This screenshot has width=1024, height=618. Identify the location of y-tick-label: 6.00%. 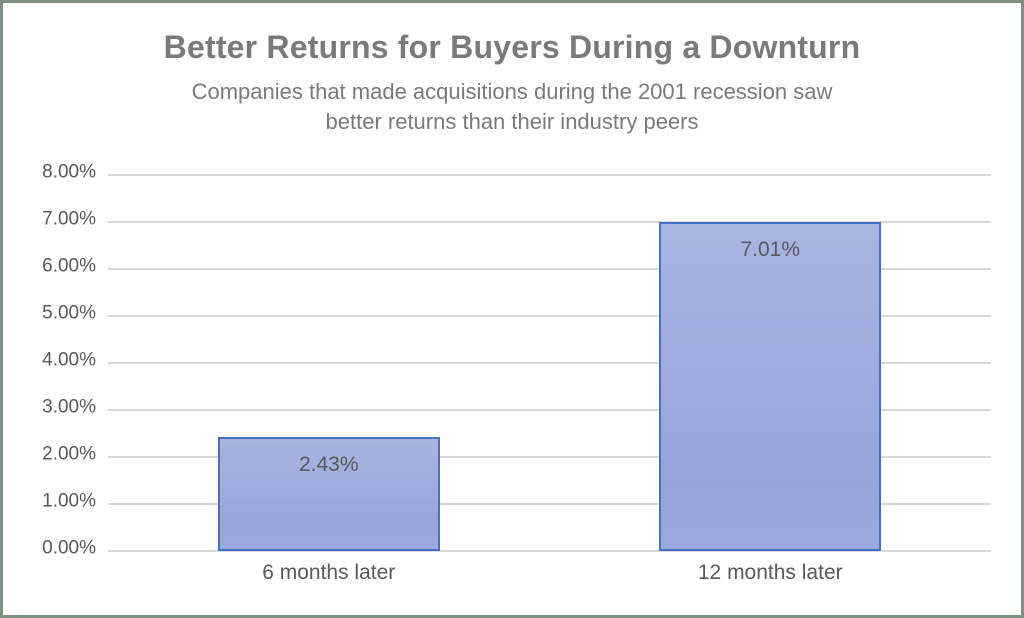
(69, 266).